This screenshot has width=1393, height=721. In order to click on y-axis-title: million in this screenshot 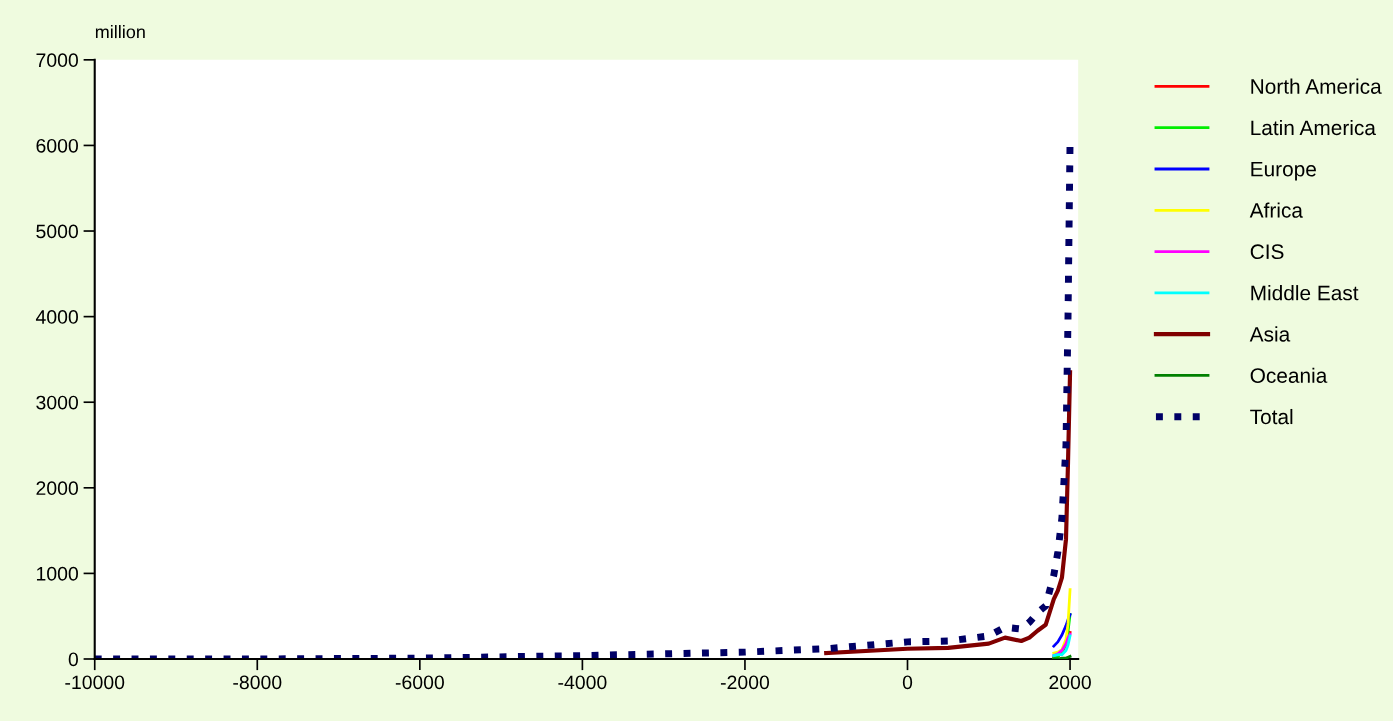, I will do `click(120, 32)`.